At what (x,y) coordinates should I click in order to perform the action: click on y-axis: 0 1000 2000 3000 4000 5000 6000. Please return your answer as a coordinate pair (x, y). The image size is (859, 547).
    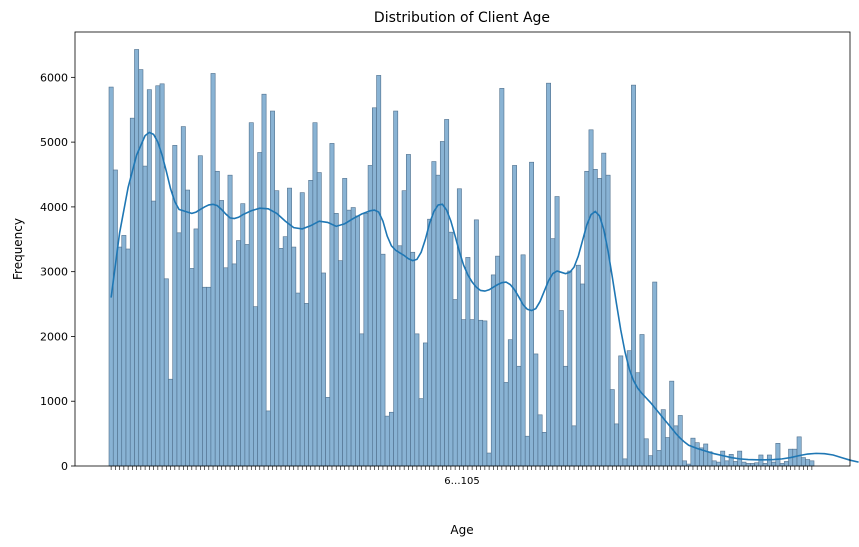
    Looking at the image, I should click on (57, 272).